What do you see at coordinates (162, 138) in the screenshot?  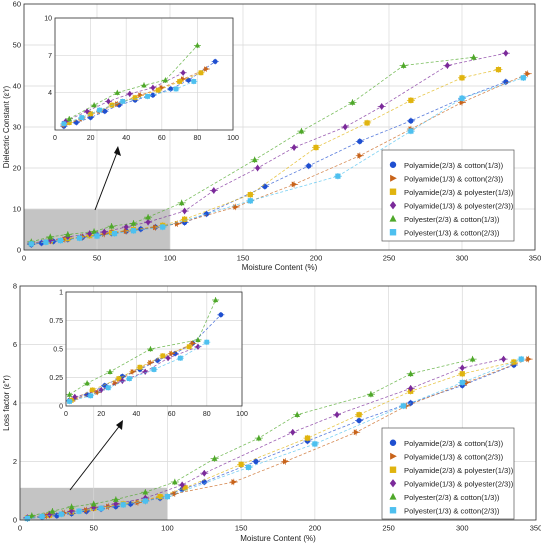 I see `top-inset-x-tick-label: 60` at bounding box center [162, 138].